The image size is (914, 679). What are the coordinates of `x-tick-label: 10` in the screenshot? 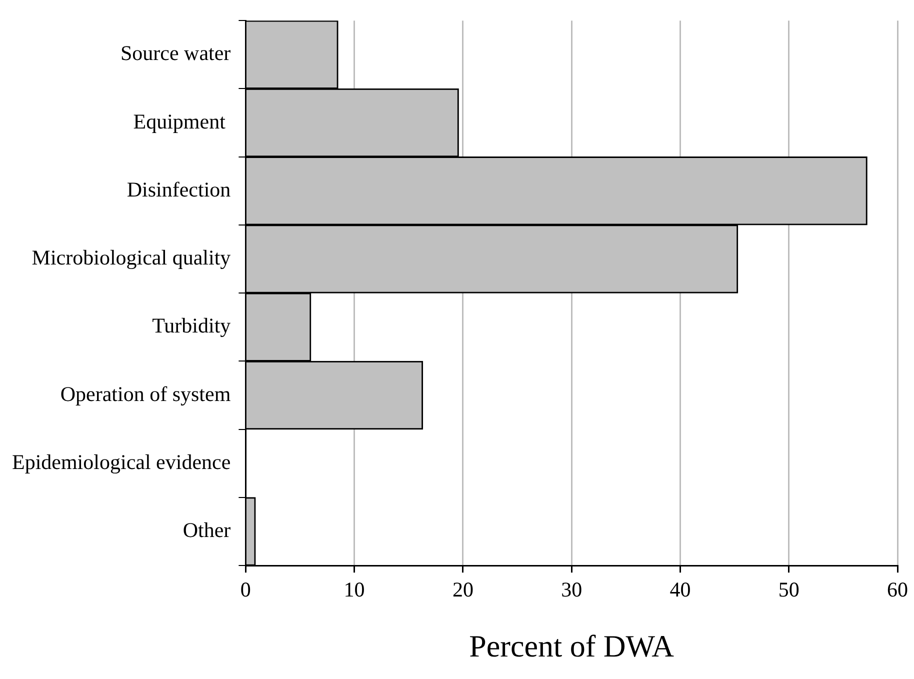 It's located at (354, 590).